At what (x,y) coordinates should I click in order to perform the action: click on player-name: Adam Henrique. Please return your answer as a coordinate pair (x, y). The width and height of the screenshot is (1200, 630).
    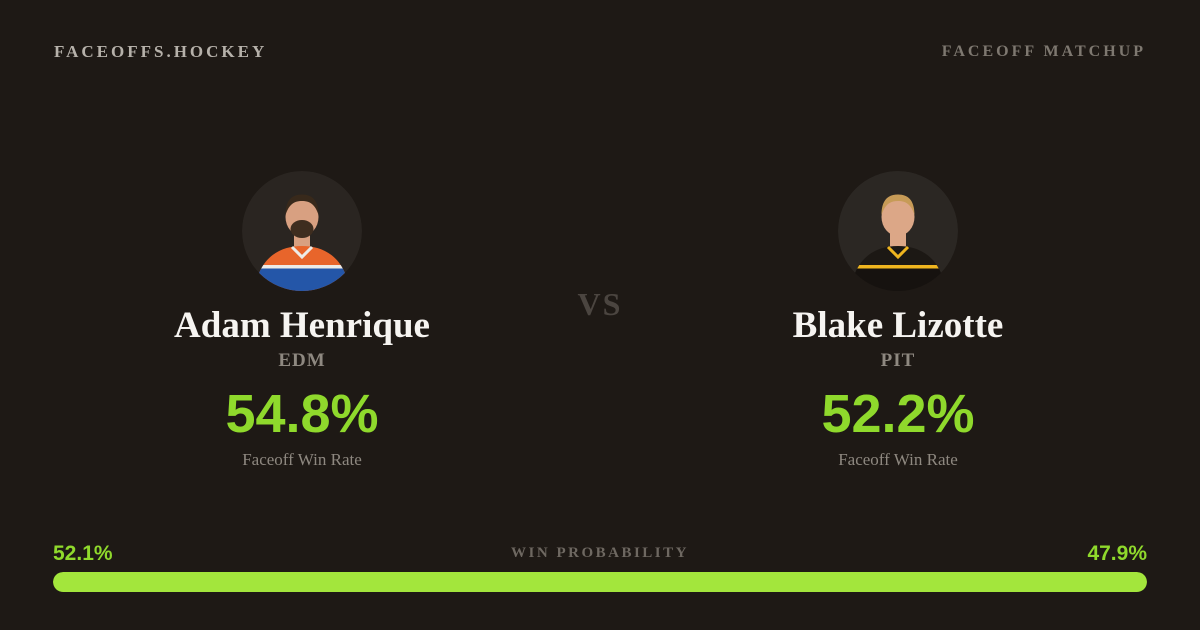
    Looking at the image, I should click on (302, 325).